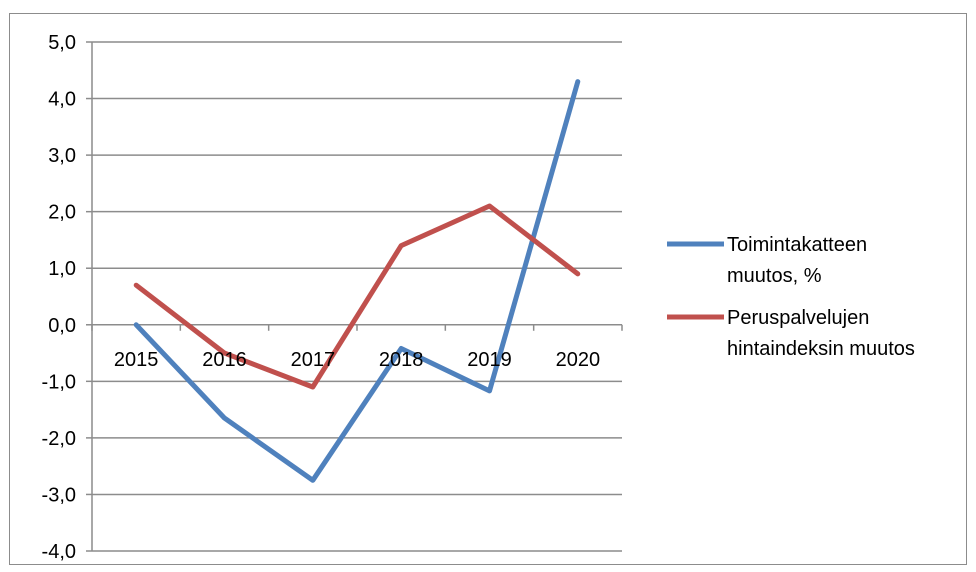 The height and width of the screenshot is (572, 976). What do you see at coordinates (797, 260) in the screenshot?
I see `legend-label: Toimintakatteen muutos, %` at bounding box center [797, 260].